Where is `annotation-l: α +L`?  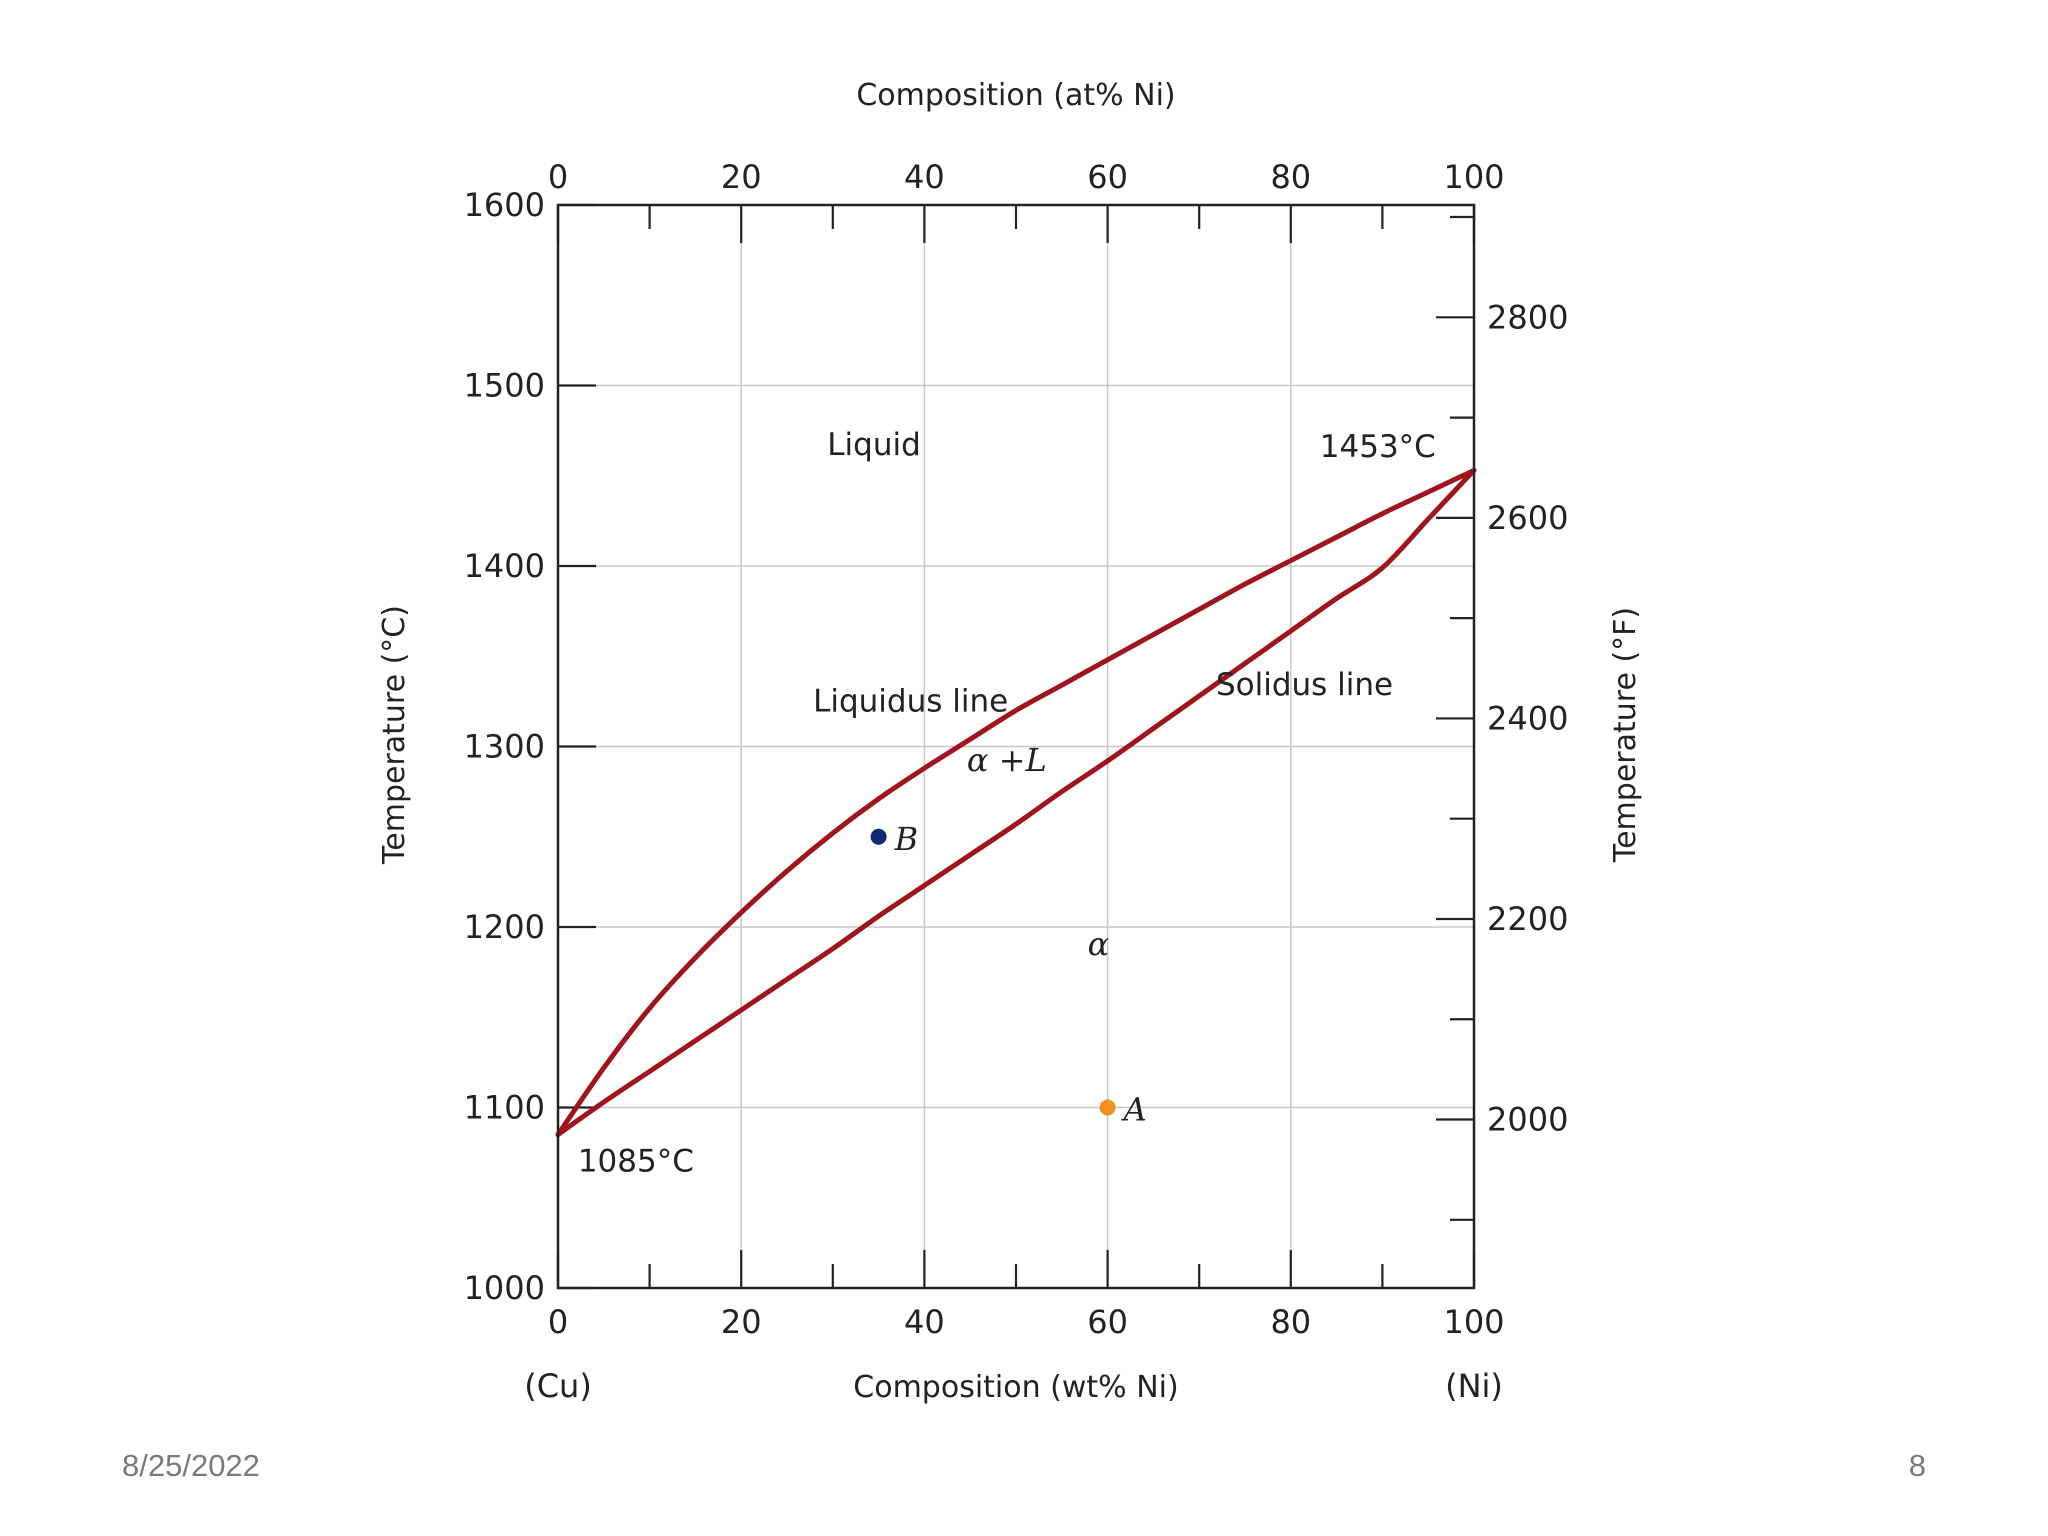
annotation-l: α +L is located at coordinates (1007, 760).